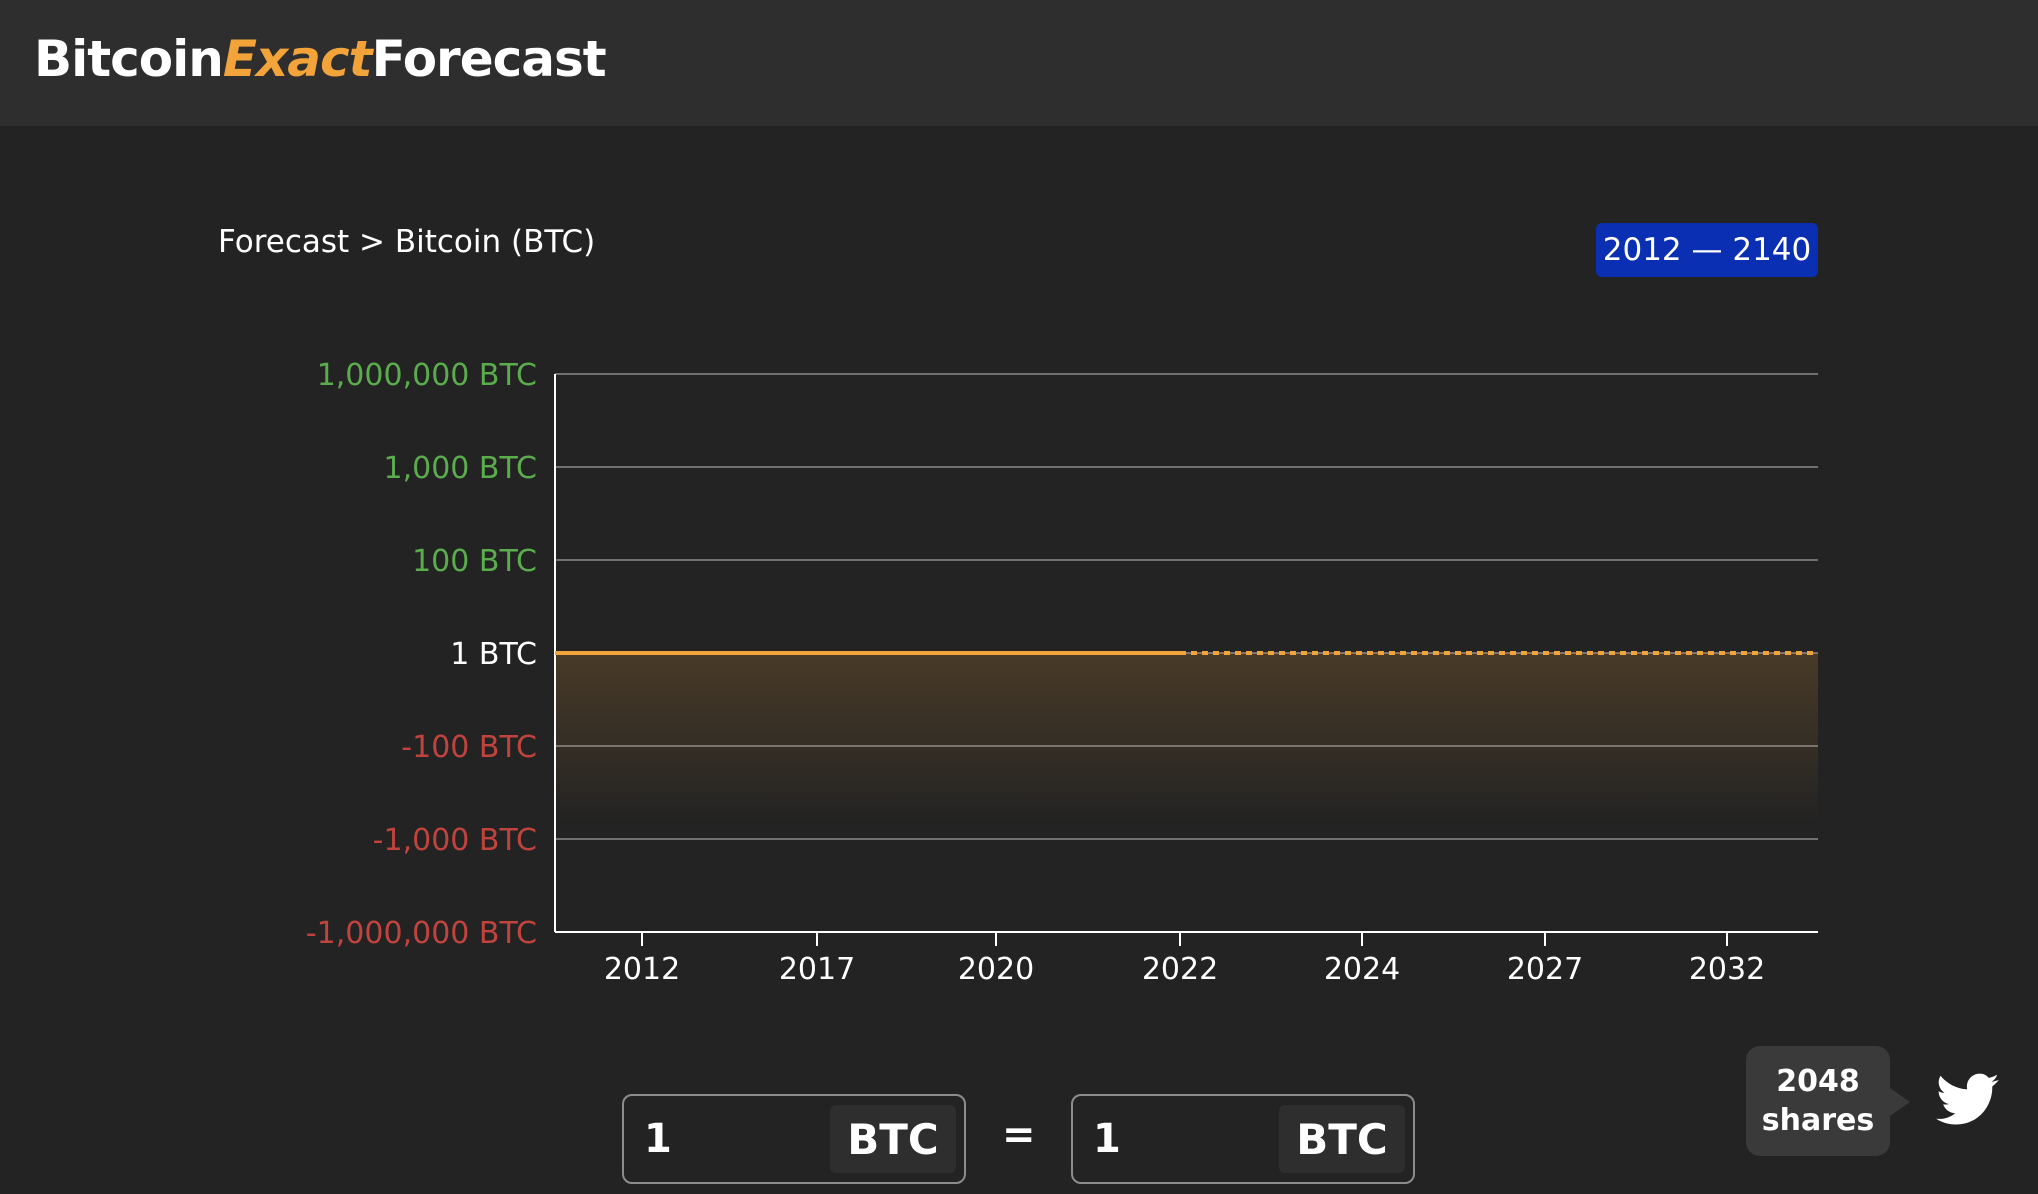 Image resolution: width=2038 pixels, height=1194 pixels. Describe the element at coordinates (1828, 1101) in the screenshot. I see `share-count-bubble: 2048 shares` at that location.